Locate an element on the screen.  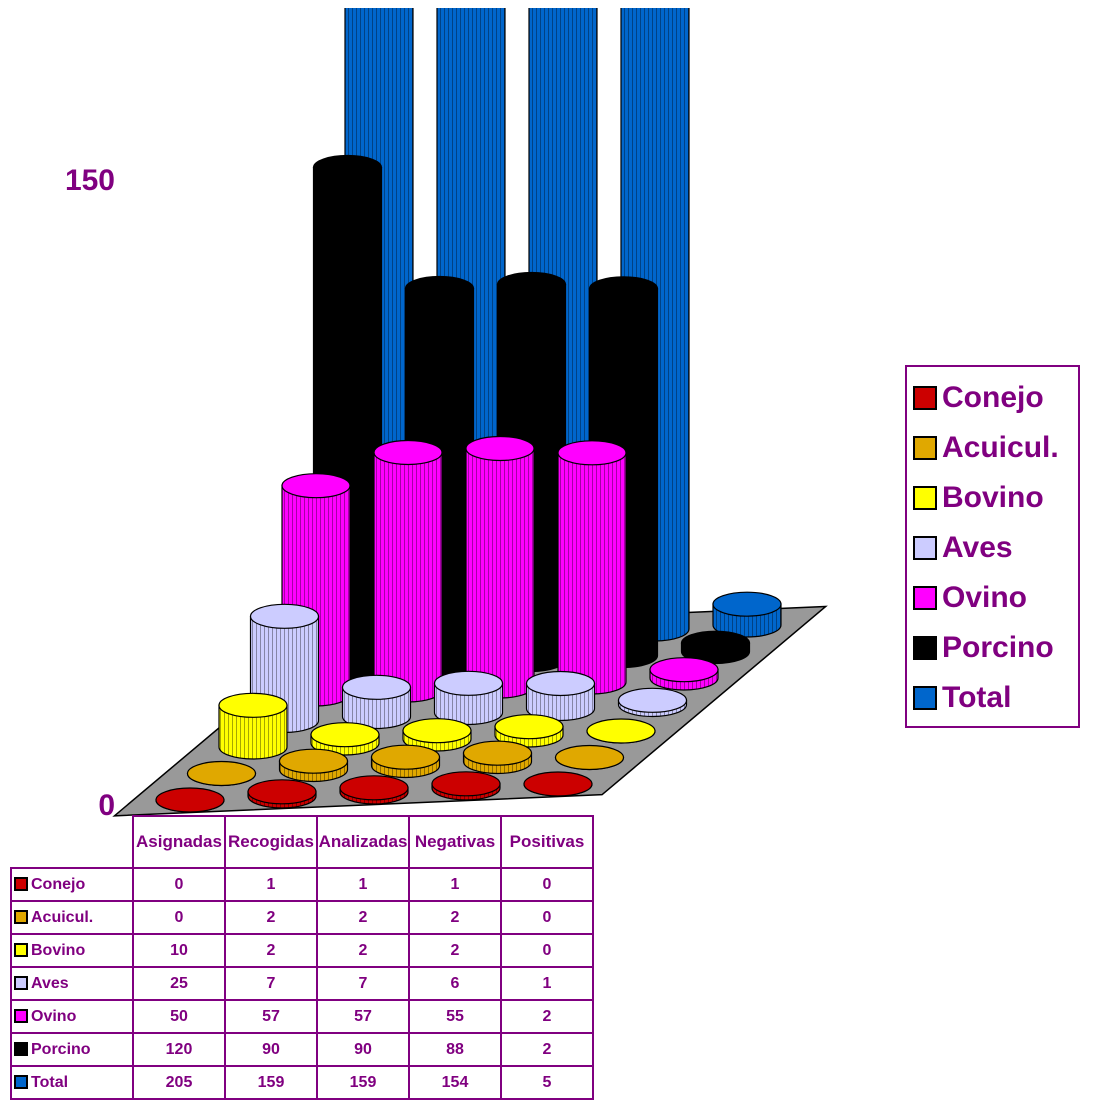
row-name: Ovino is located at coordinates (54, 1016).